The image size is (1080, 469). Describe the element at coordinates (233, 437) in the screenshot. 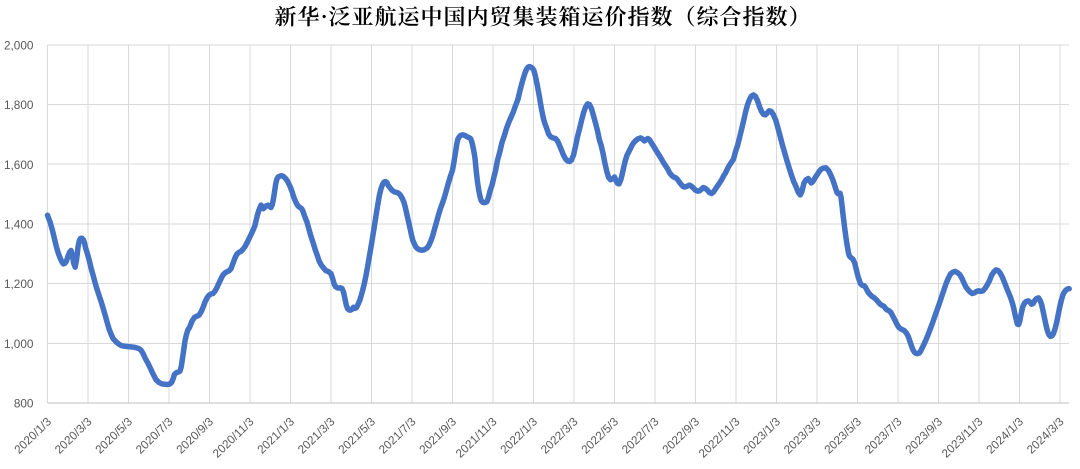

I see `svg-text: 2020/11/3` at that location.